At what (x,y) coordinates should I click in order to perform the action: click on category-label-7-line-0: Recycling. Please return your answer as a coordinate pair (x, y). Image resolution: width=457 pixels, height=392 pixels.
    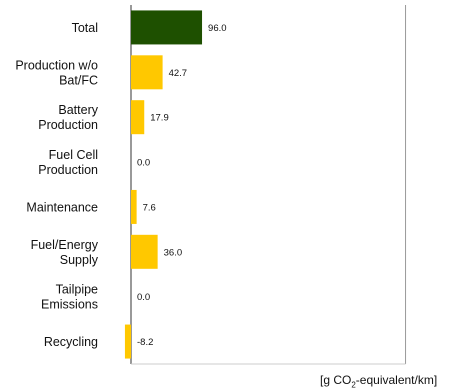
    Looking at the image, I should click on (71, 342).